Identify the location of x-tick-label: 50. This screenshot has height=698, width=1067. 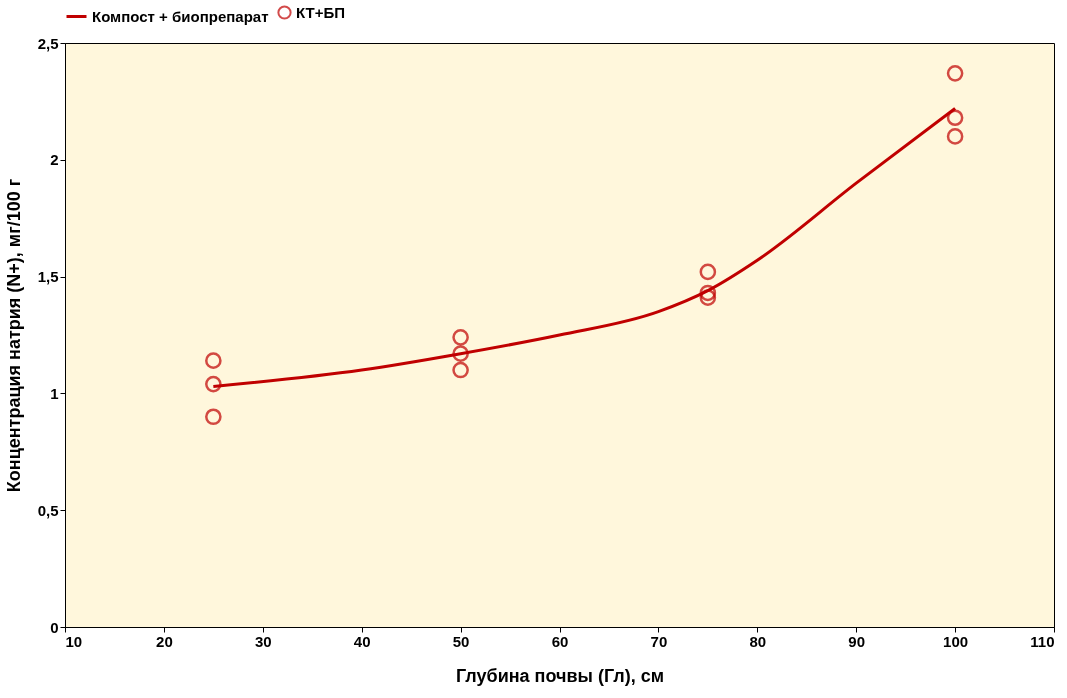
(461, 641).